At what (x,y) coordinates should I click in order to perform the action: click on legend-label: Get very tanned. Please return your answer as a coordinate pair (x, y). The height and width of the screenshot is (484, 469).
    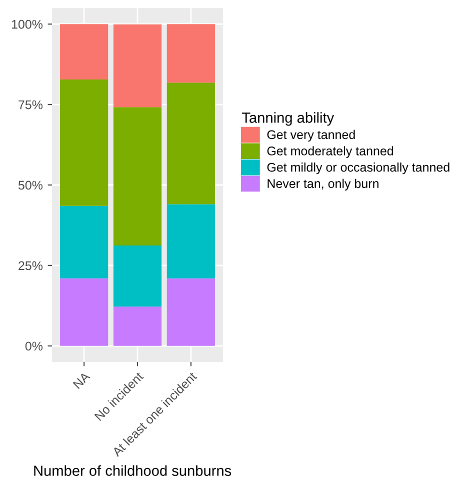
    Looking at the image, I should click on (311, 136).